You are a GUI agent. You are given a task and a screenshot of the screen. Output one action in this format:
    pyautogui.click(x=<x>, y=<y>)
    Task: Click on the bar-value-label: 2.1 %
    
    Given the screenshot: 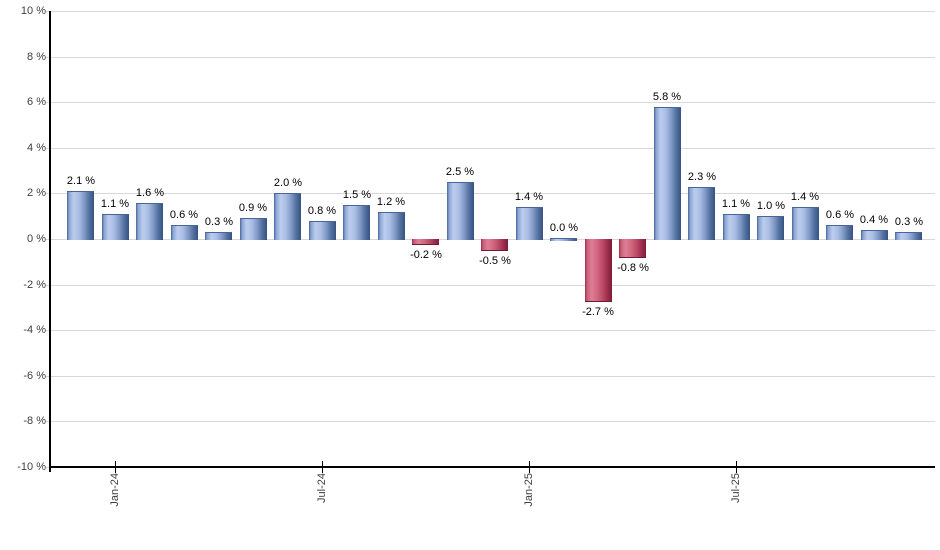 What is the action you would take?
    pyautogui.click(x=81, y=181)
    